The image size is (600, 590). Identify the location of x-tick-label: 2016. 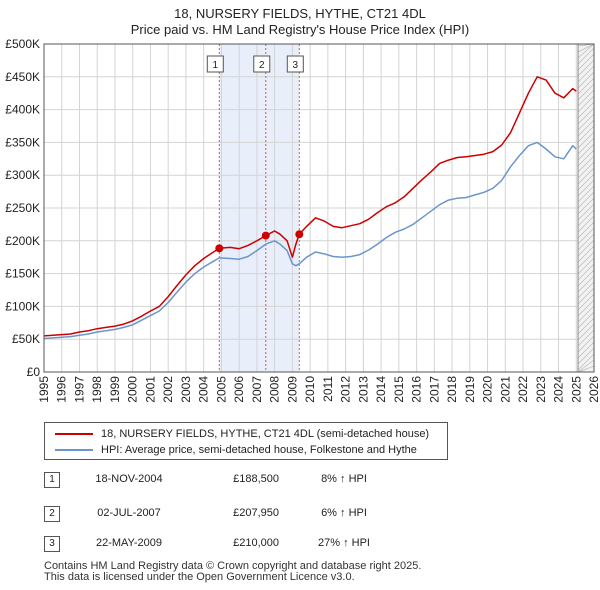
(417, 389).